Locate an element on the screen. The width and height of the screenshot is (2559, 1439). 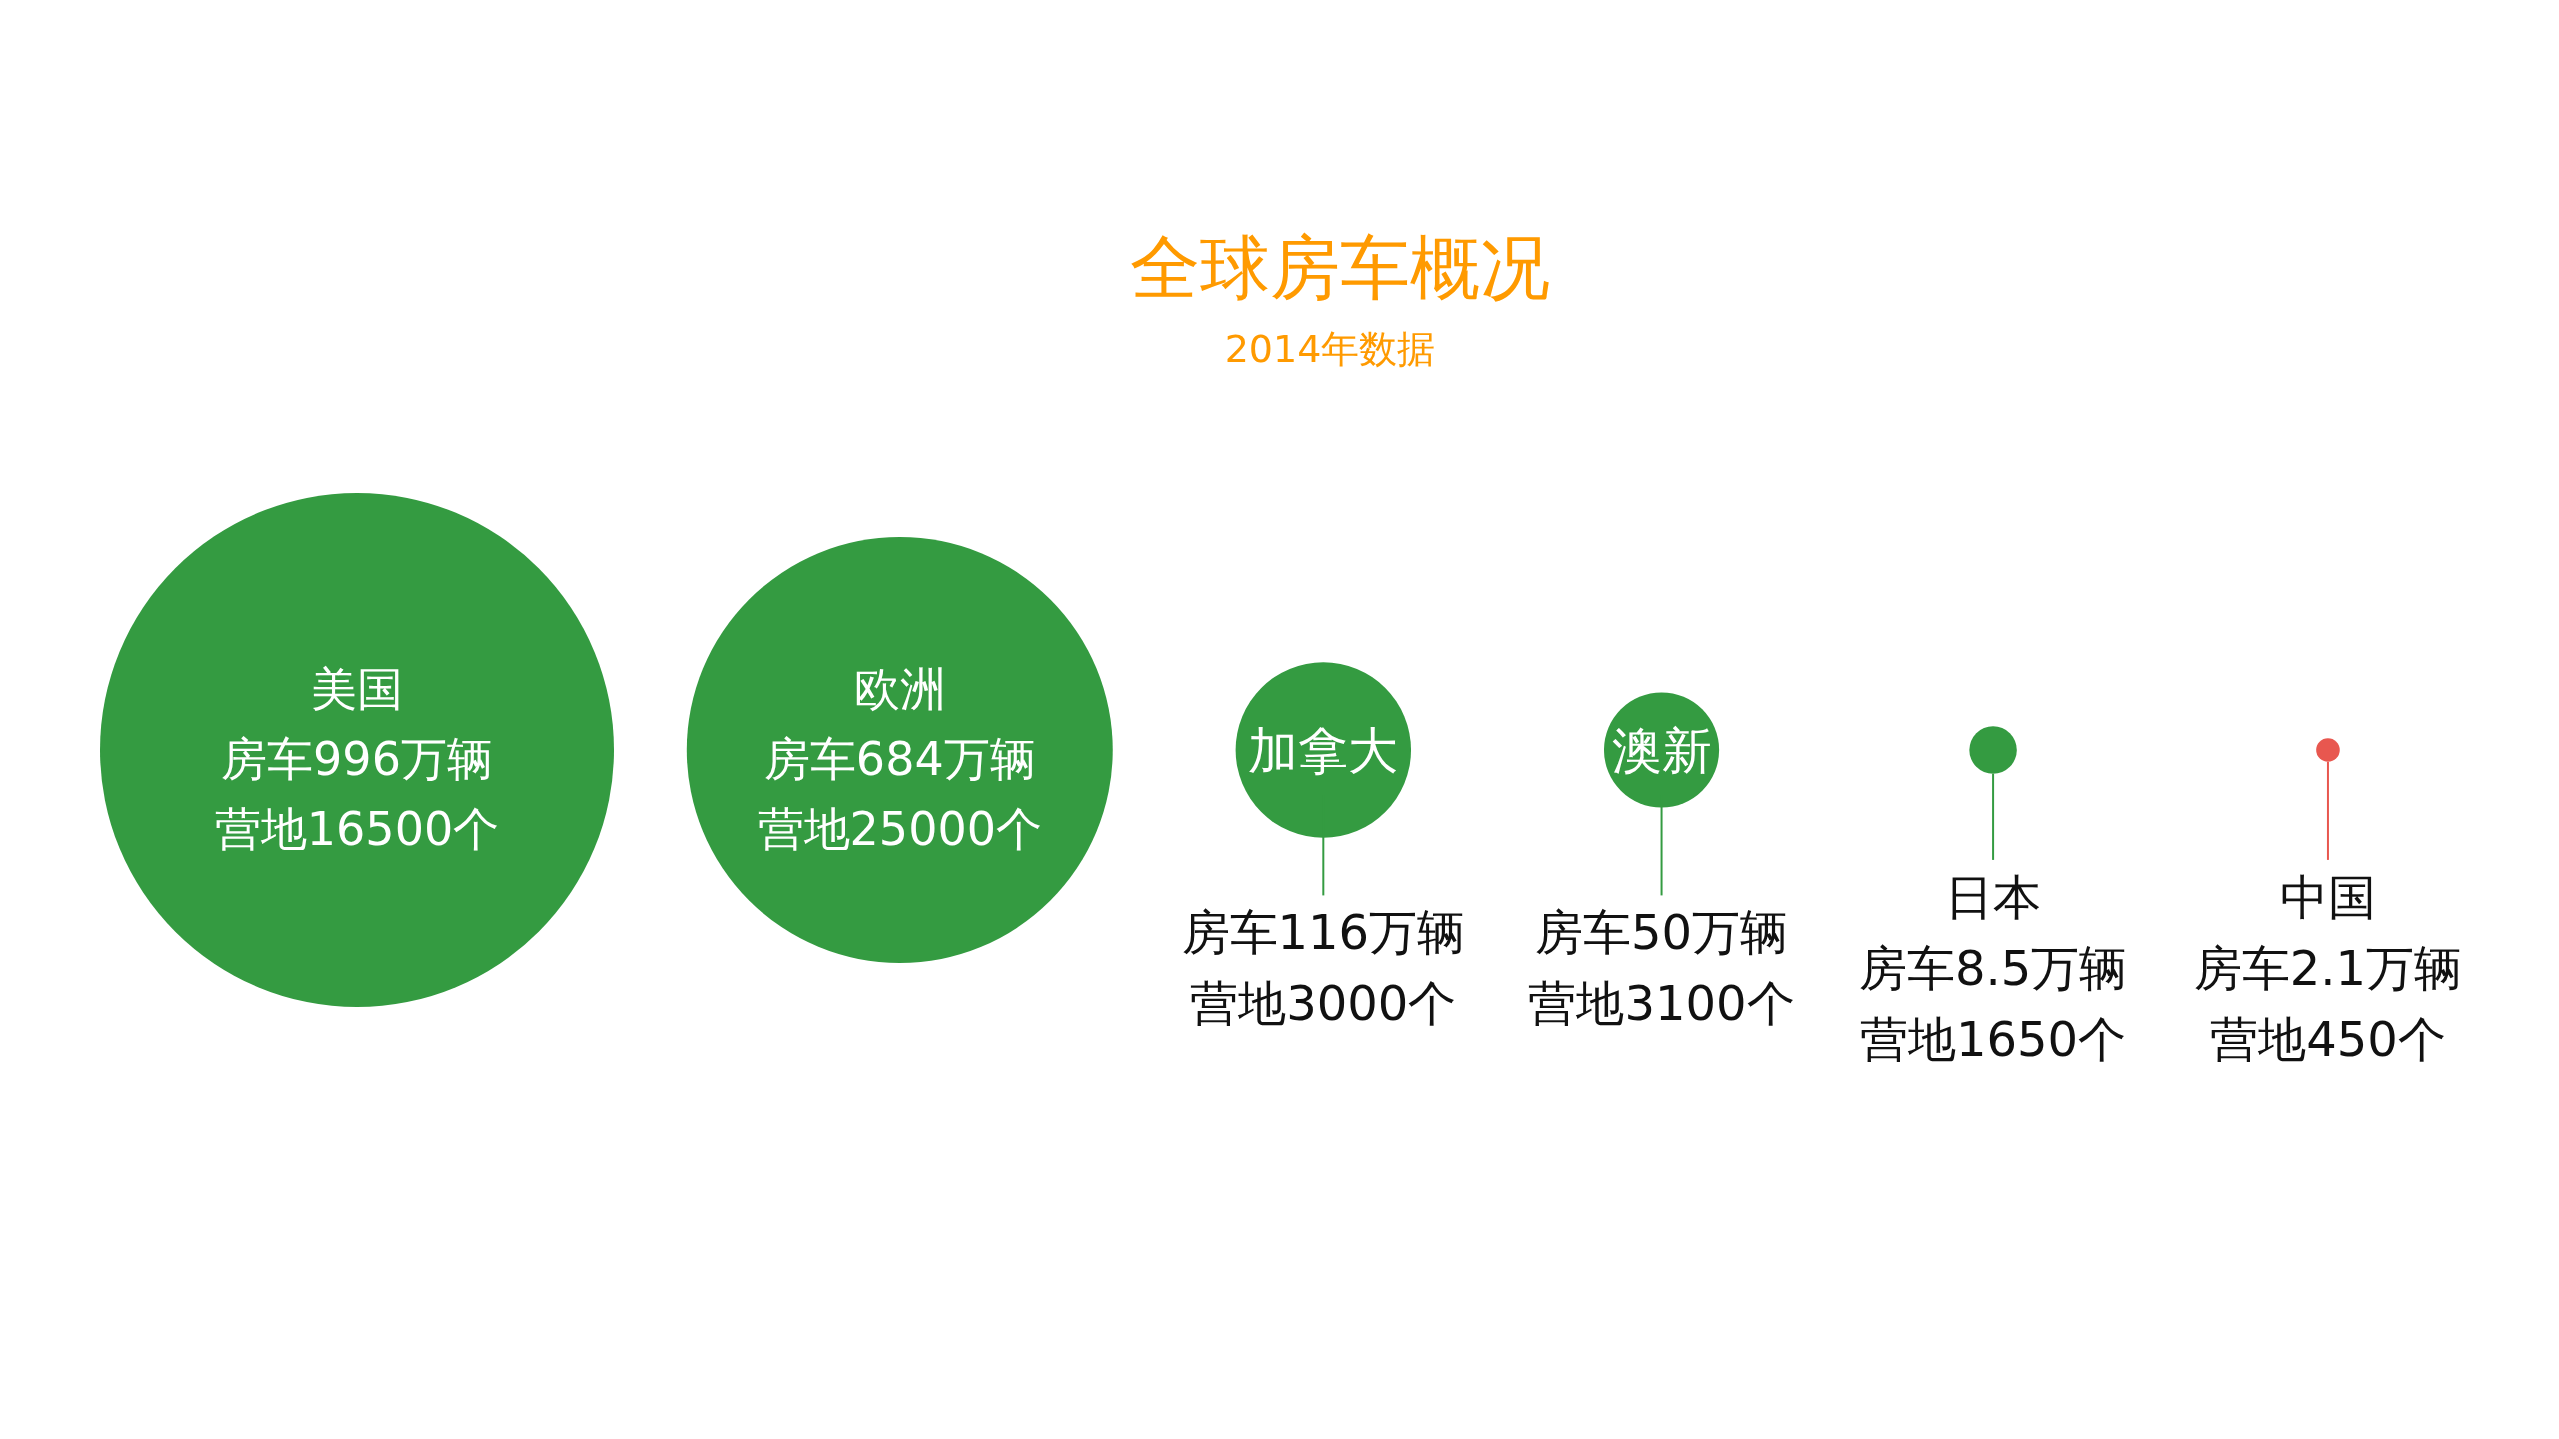
category-label: 澳新 is located at coordinates (1661, 751).